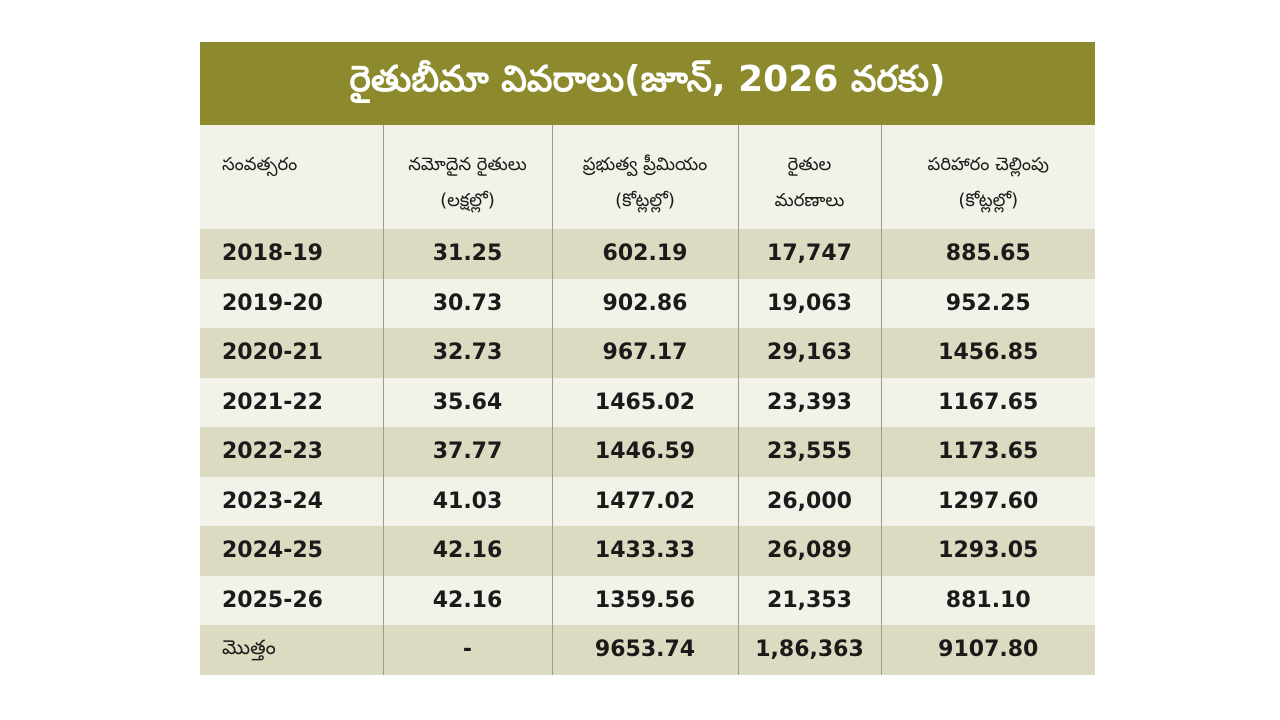 Image resolution: width=1280 pixels, height=720 pixels. What do you see at coordinates (987, 650) in the screenshot?
I see `total-compensation: 9107.80` at bounding box center [987, 650].